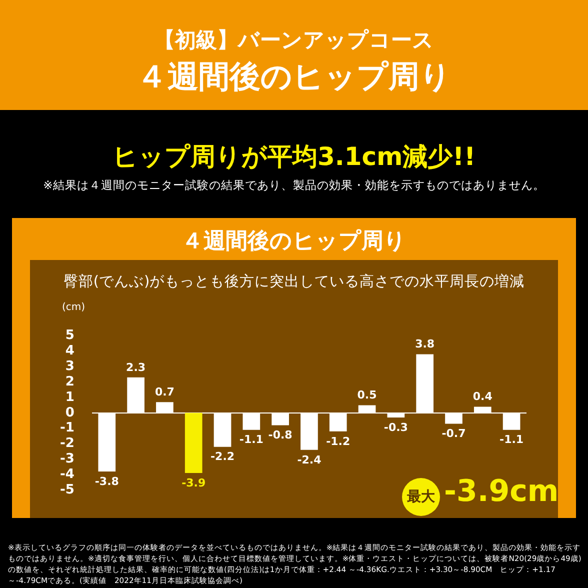 The width and height of the screenshot is (588, 588). I want to click on data-label: -3.8, so click(106, 481).